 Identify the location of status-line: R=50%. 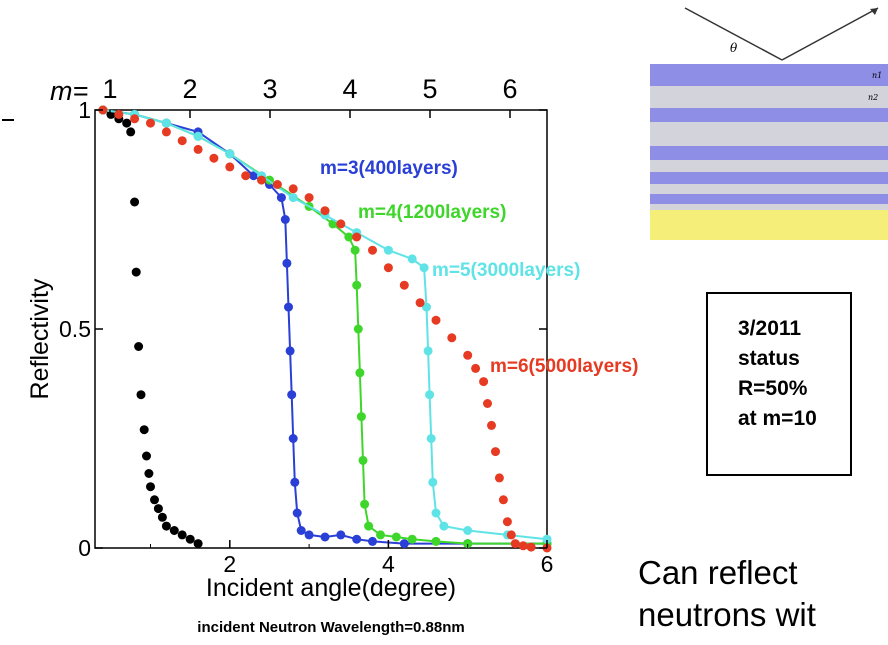
(773, 388).